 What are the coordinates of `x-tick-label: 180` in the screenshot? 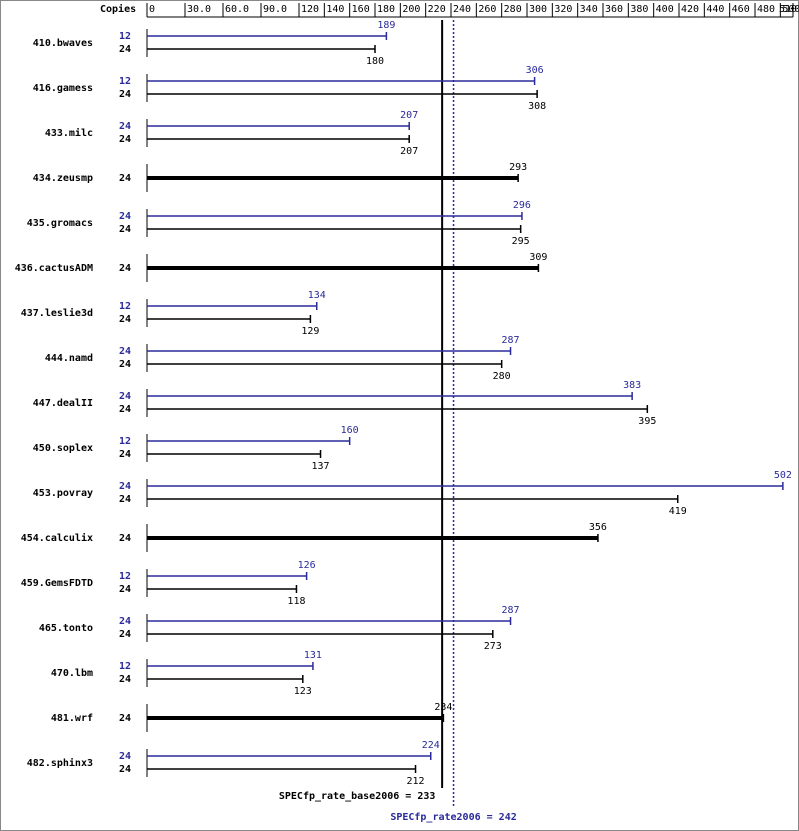 It's located at (386, 9).